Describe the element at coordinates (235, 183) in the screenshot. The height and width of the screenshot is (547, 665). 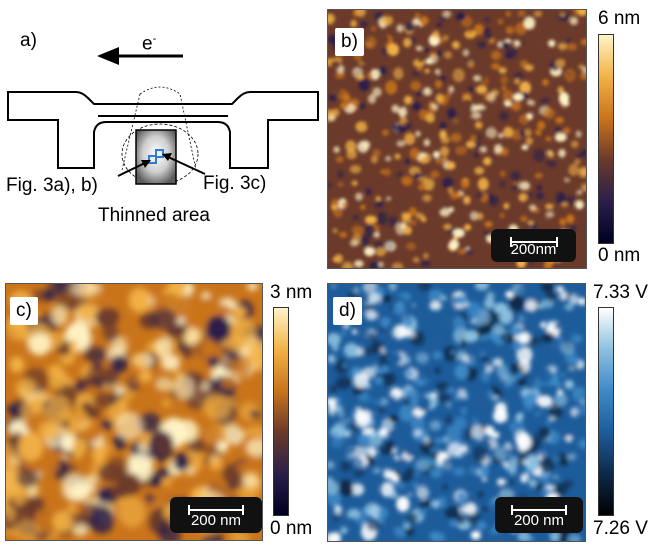
I see `callout-fig3c: Fig. 3c)` at that location.